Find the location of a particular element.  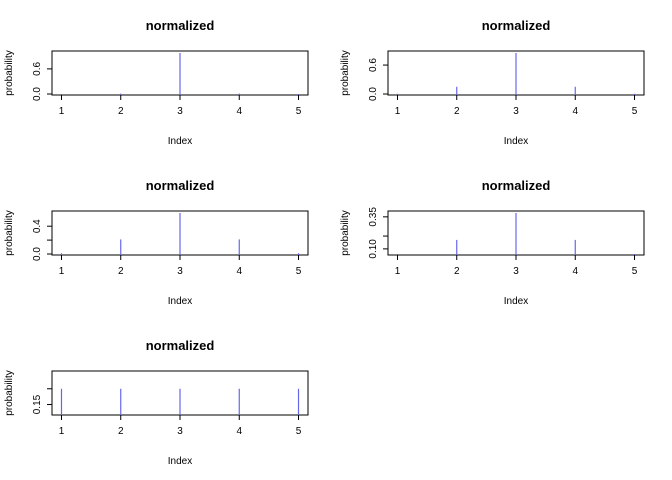

y-tick-label: 0.10 is located at coordinates (373, 249).